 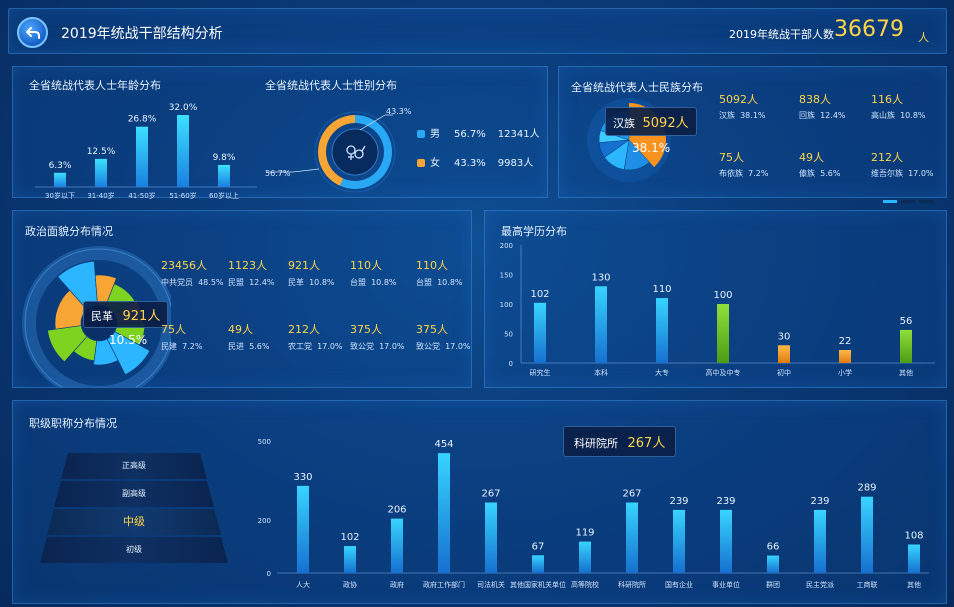 I want to click on gender-legend-row: 女 43.3% 9983人, so click(x=478, y=161).